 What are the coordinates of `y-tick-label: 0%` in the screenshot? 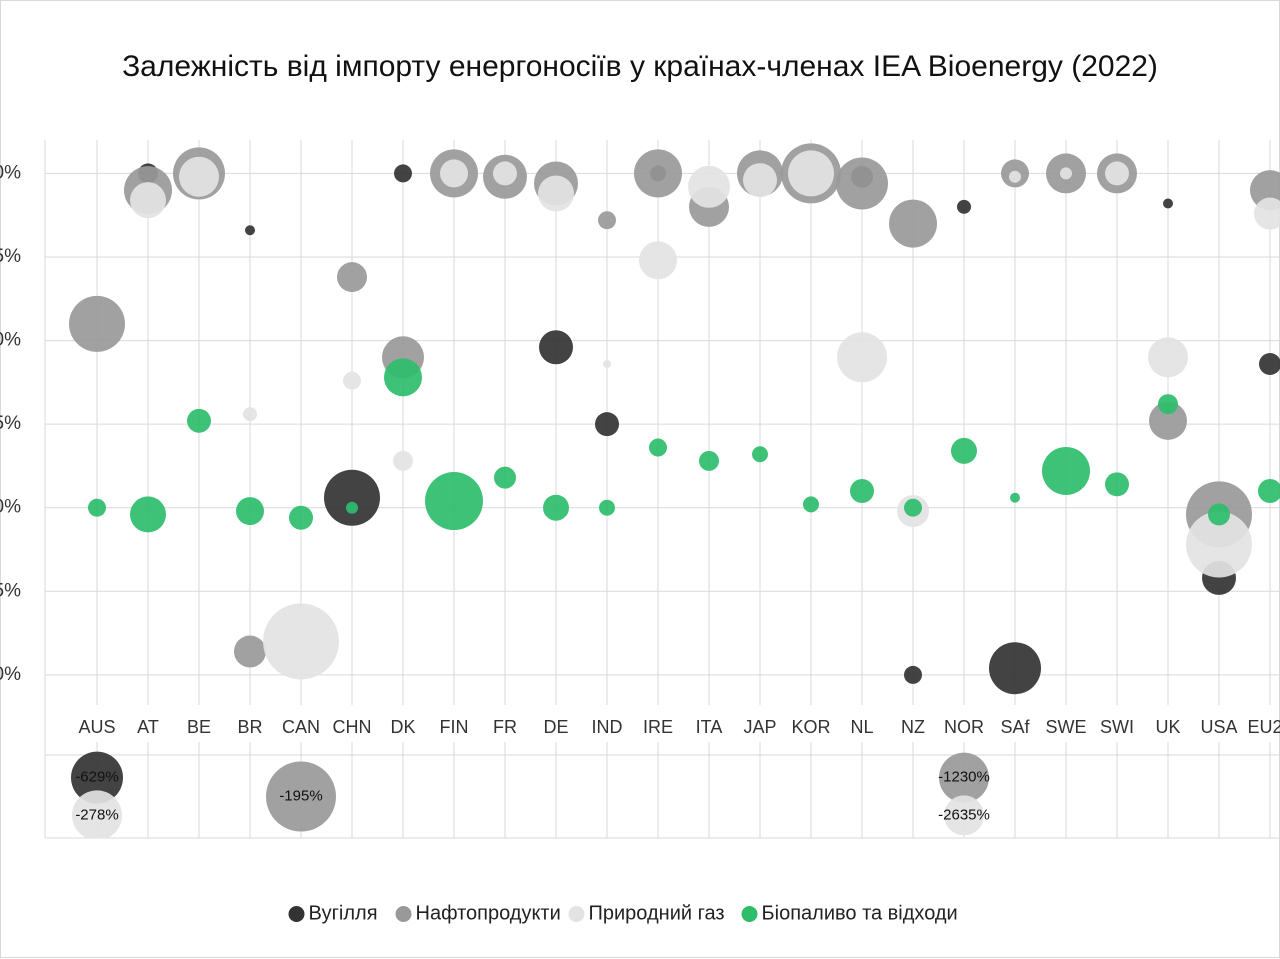 It's located at (10, 507).